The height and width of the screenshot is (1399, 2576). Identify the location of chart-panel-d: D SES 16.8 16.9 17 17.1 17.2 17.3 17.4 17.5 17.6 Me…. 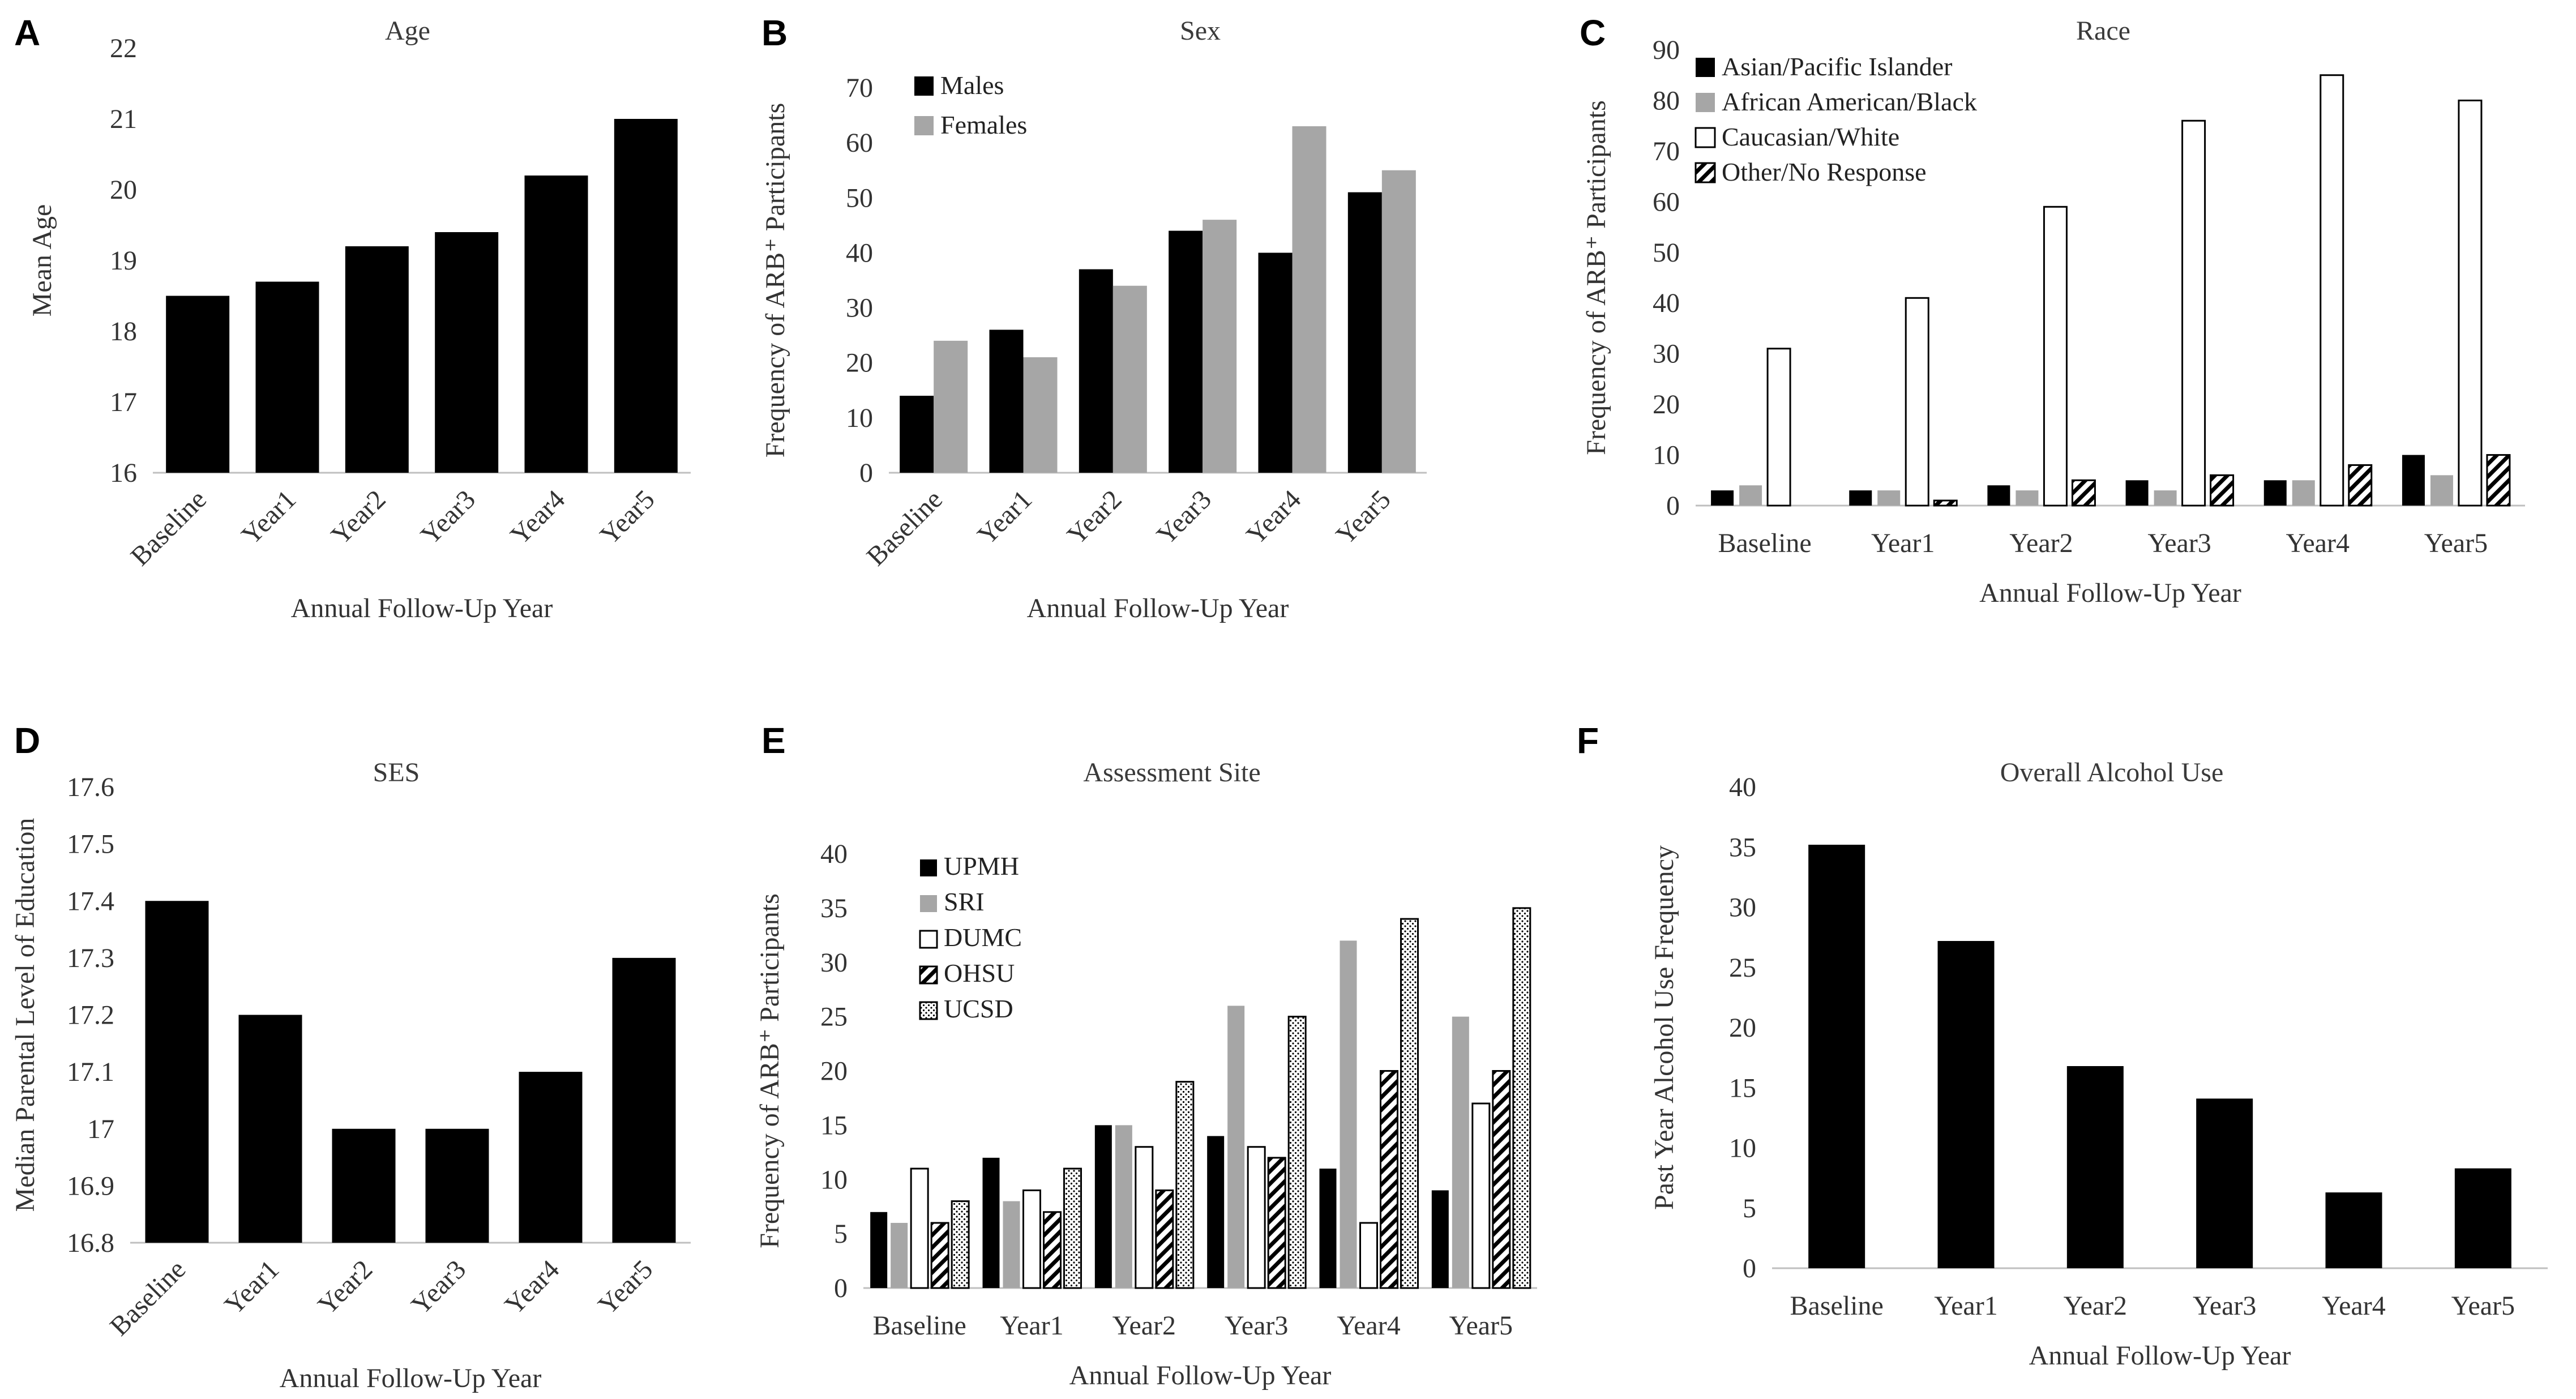
(350, 1057).